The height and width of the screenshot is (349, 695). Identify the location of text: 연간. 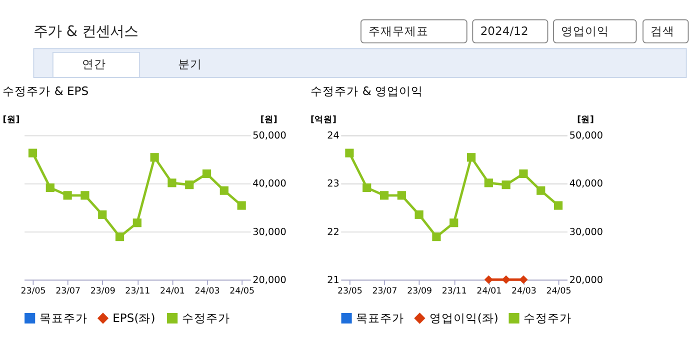
(94, 63).